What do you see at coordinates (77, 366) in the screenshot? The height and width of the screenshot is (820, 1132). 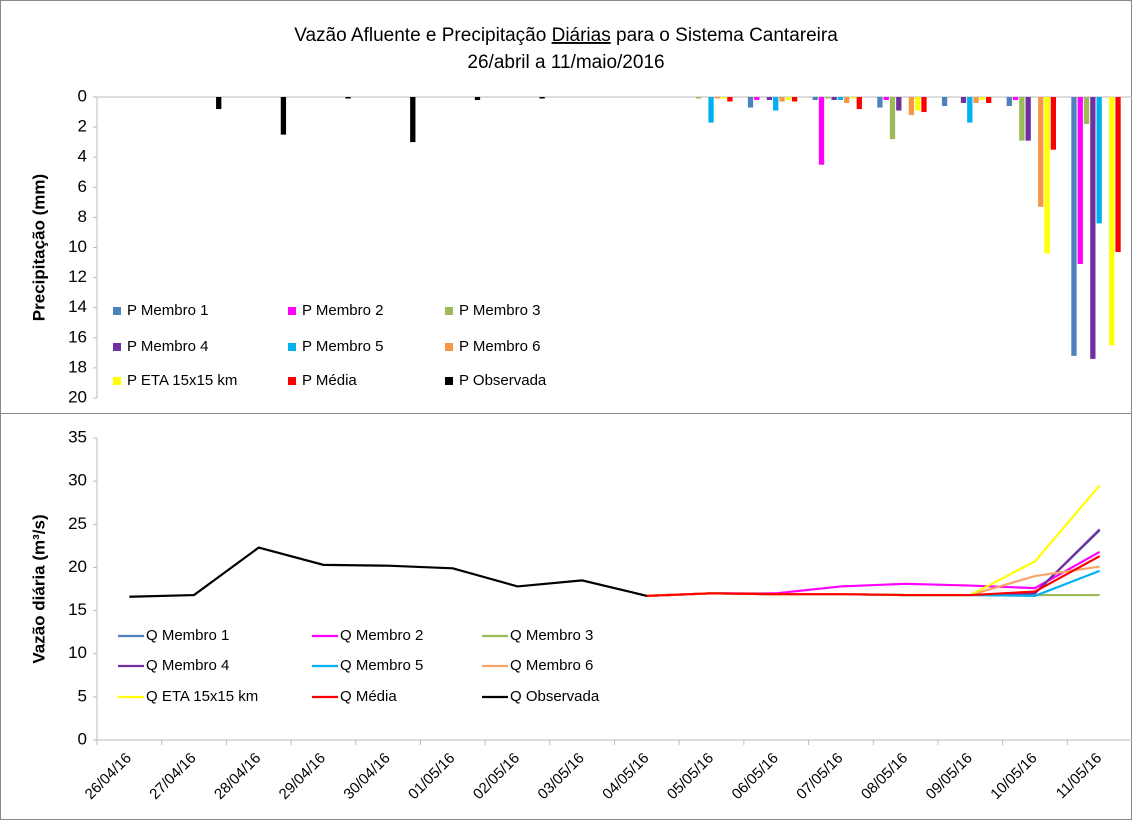 I see `y-tick-label: 18` at bounding box center [77, 366].